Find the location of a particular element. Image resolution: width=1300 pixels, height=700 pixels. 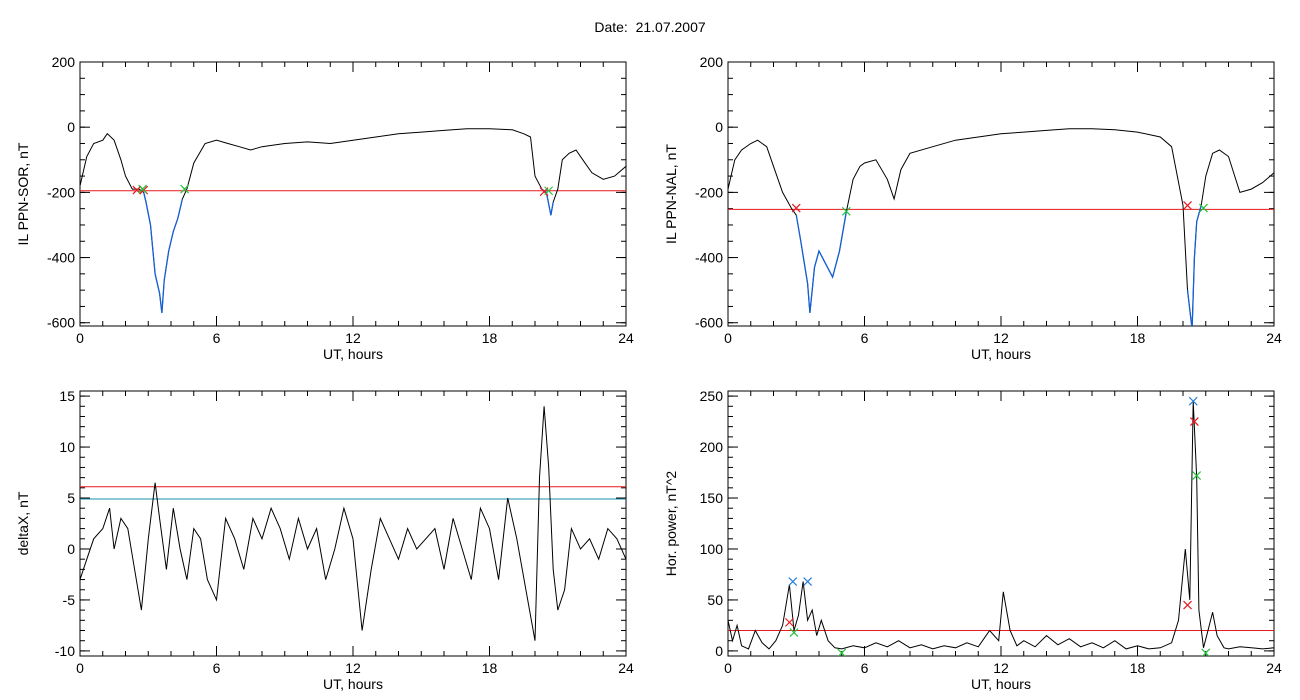

y-axis-label: IL PPN-NAL, nT is located at coordinates (671, 194).